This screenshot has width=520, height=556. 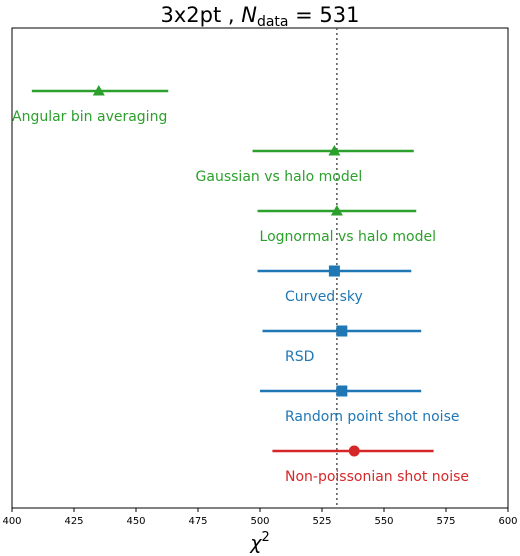 What do you see at coordinates (321, 521) in the screenshot?
I see `x-tick-label: 525` at bounding box center [321, 521].